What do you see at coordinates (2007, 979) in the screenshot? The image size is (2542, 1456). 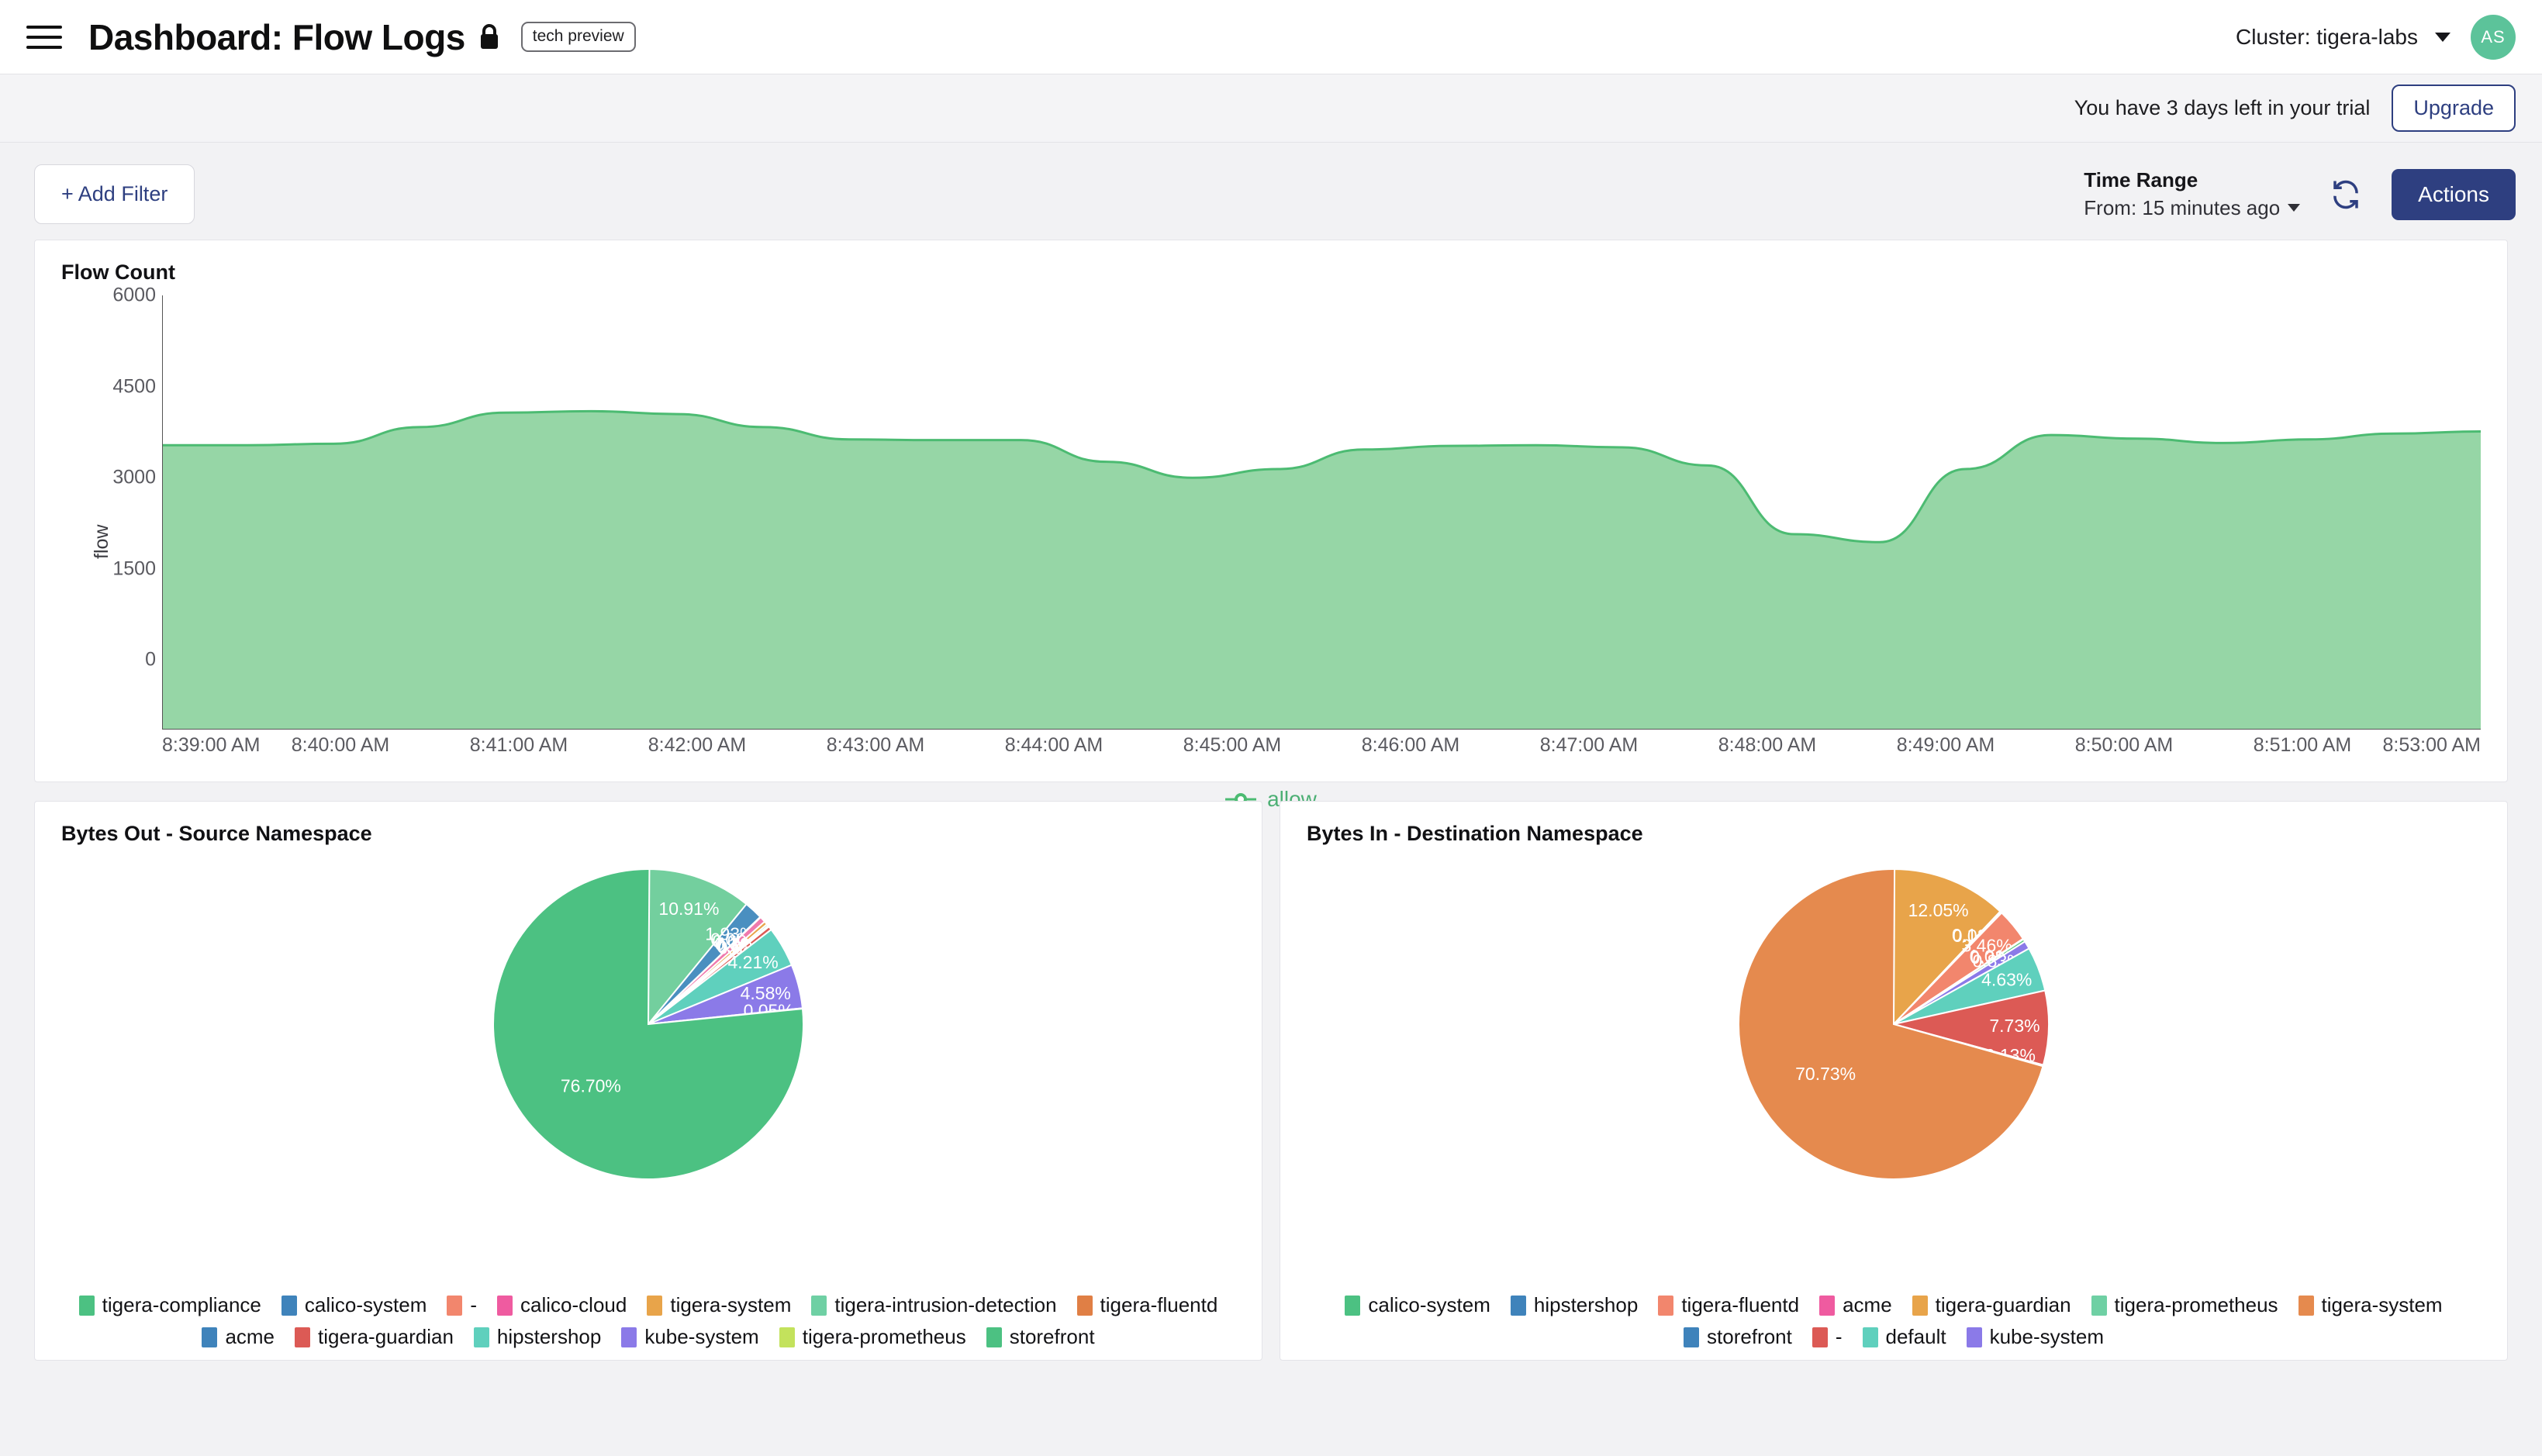 I see `pie-slice-label: 4.63%` at bounding box center [2007, 979].